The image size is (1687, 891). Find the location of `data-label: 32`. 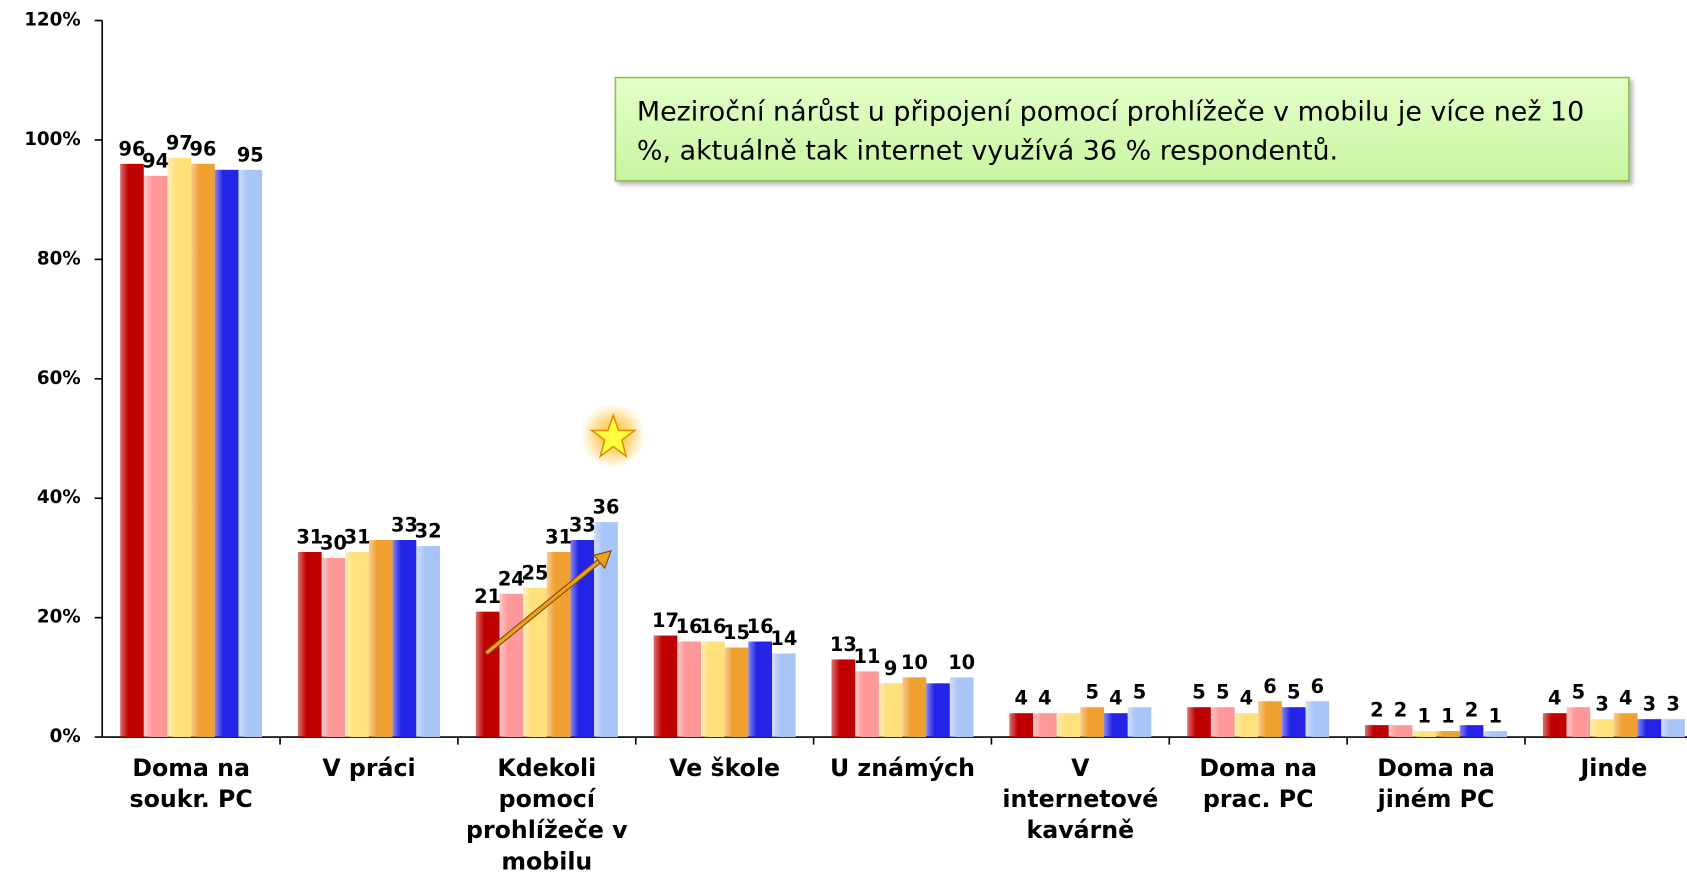

data-label: 32 is located at coordinates (428, 531).